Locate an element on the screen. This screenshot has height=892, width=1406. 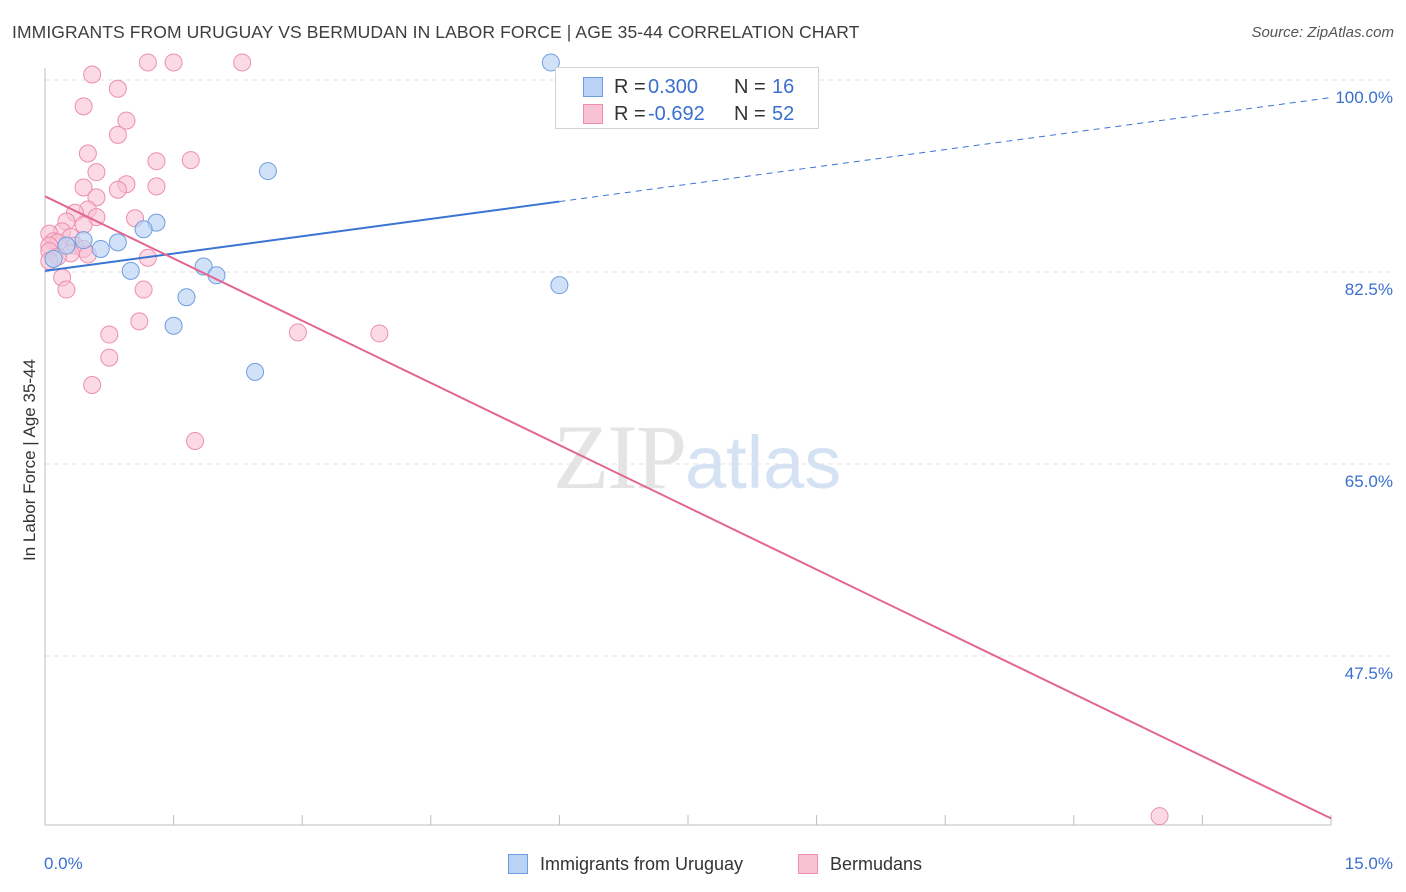
bottom-legend-label-bermudans: Bermudans is located at coordinates (876, 863).